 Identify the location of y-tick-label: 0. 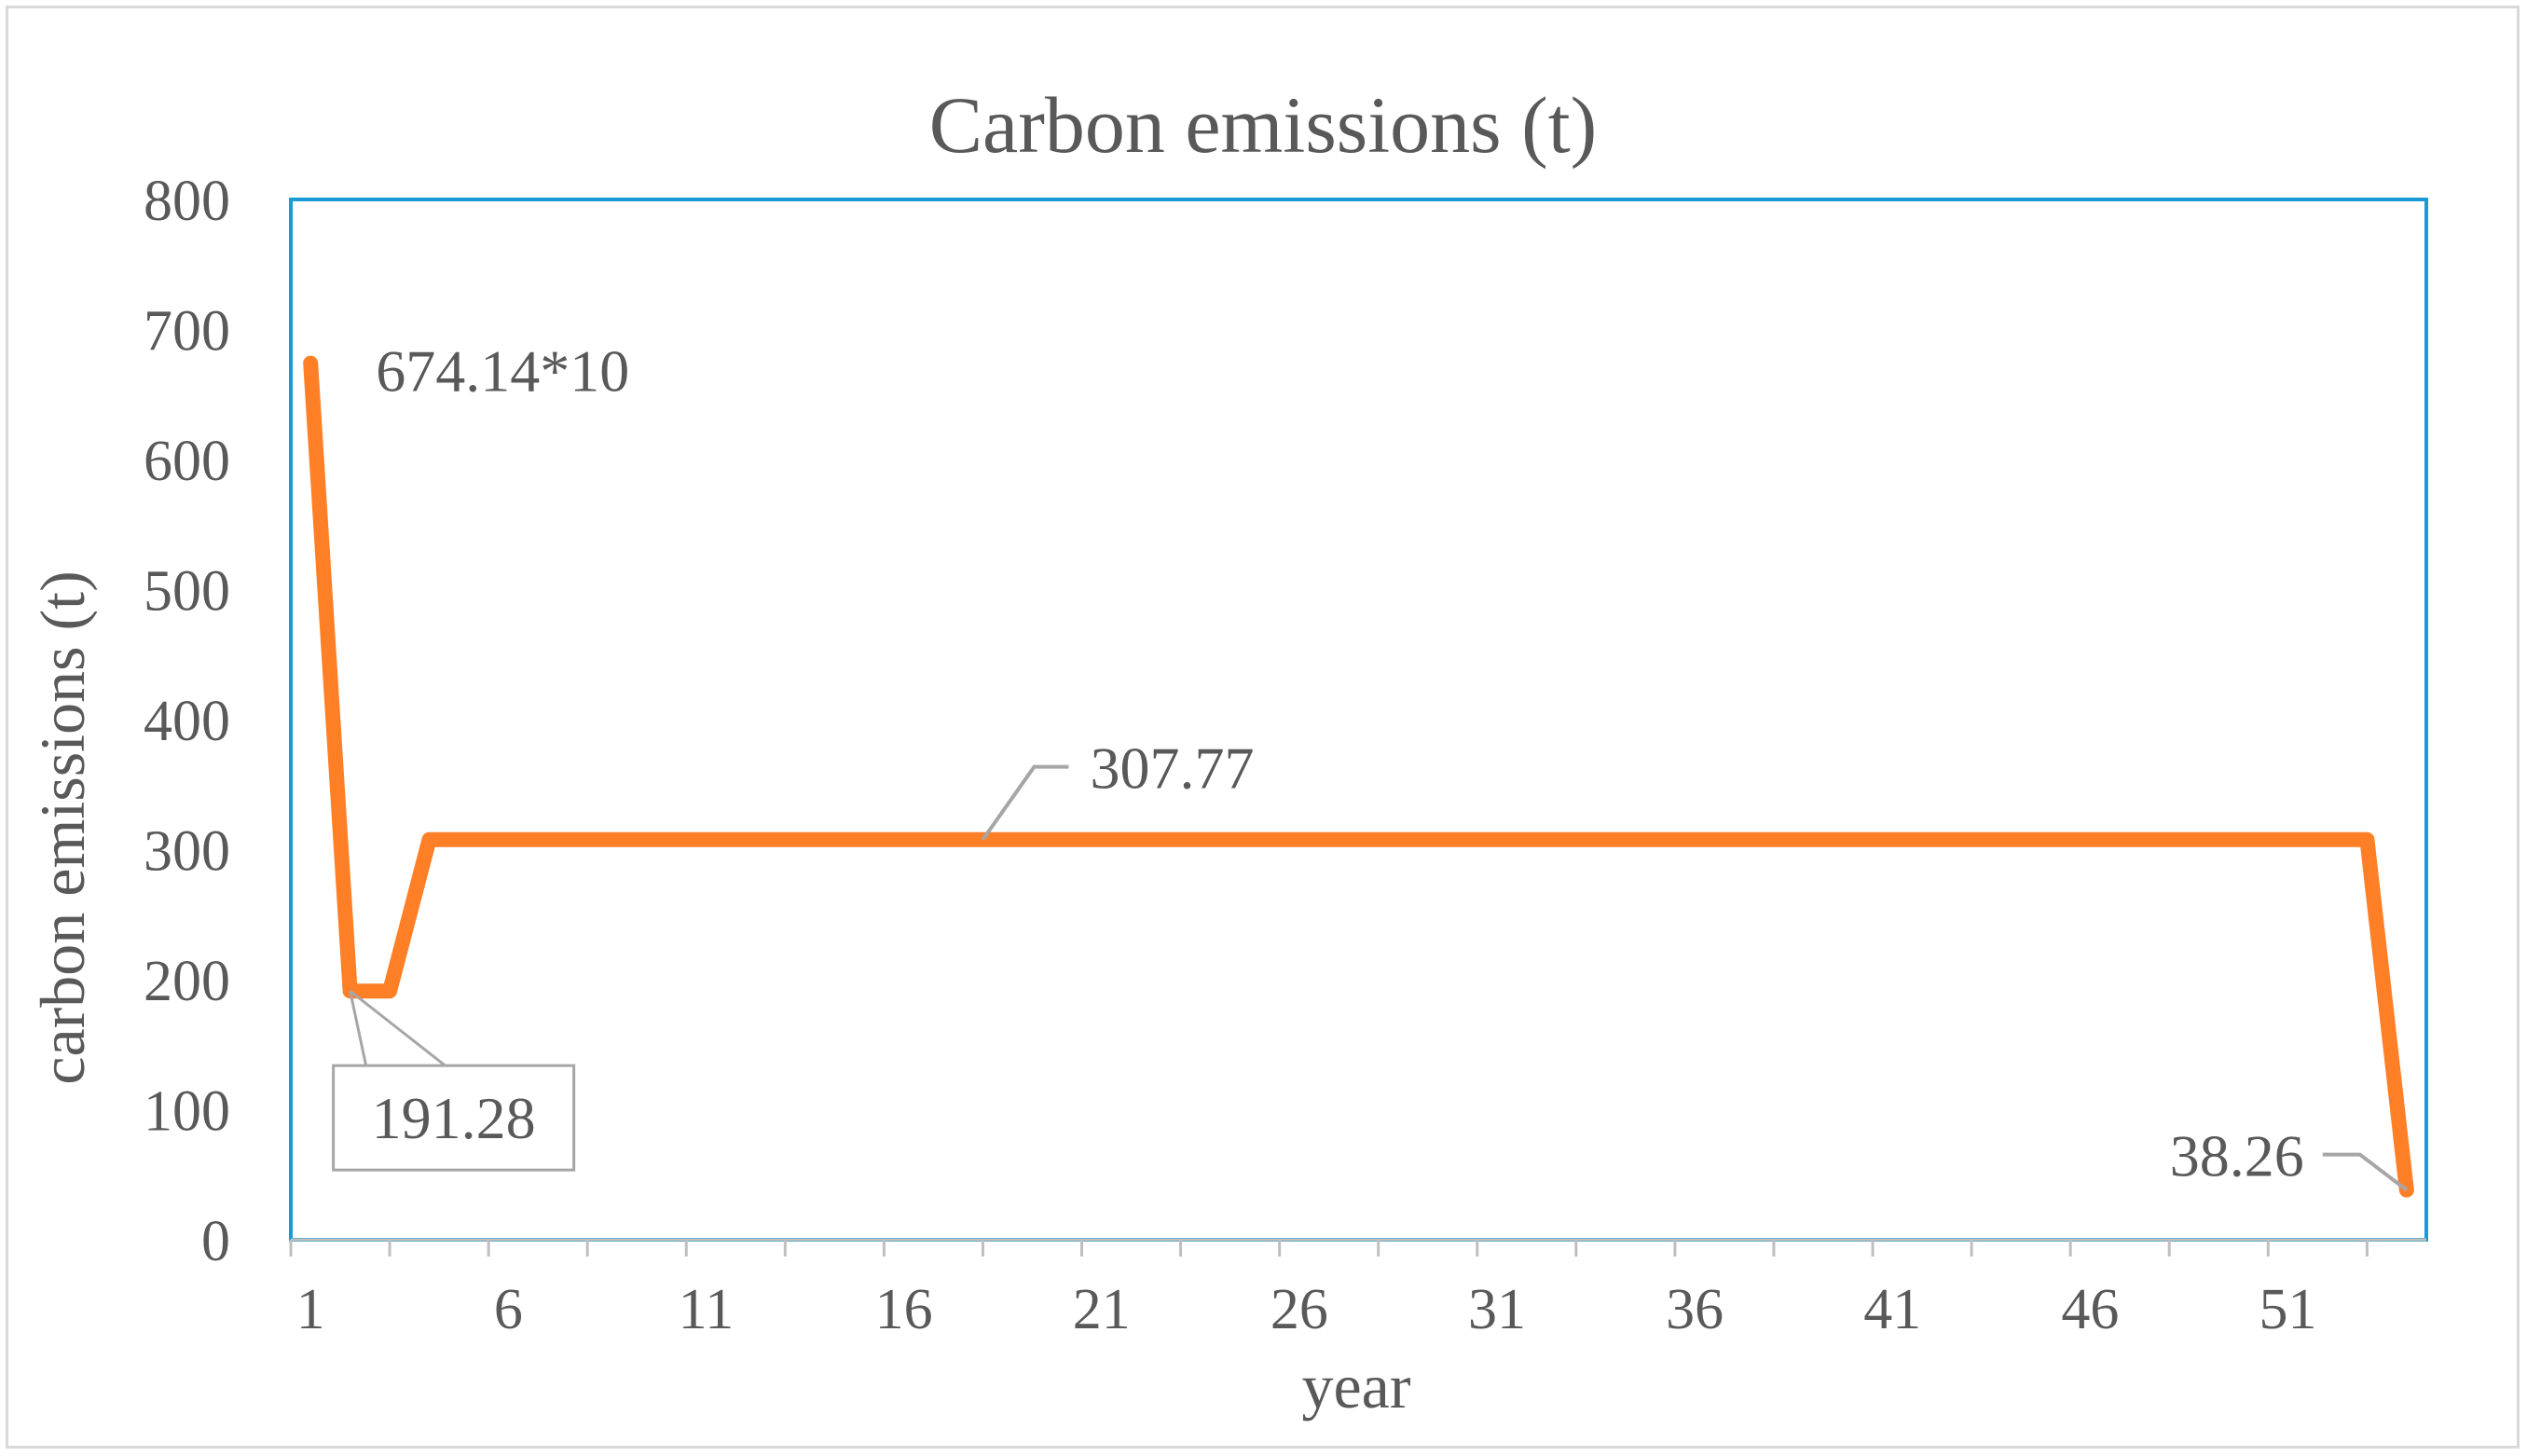
(216, 1241).